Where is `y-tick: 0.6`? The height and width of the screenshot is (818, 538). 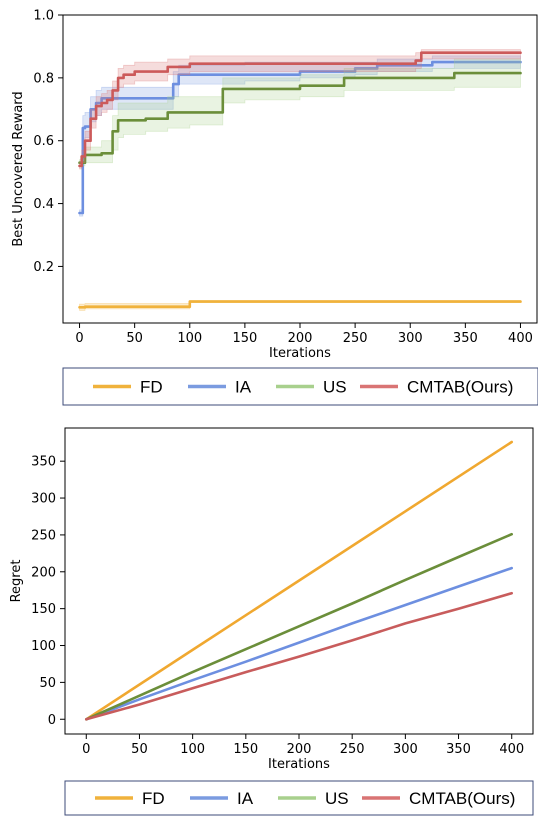
y-tick: 0.6 is located at coordinates (48, 141).